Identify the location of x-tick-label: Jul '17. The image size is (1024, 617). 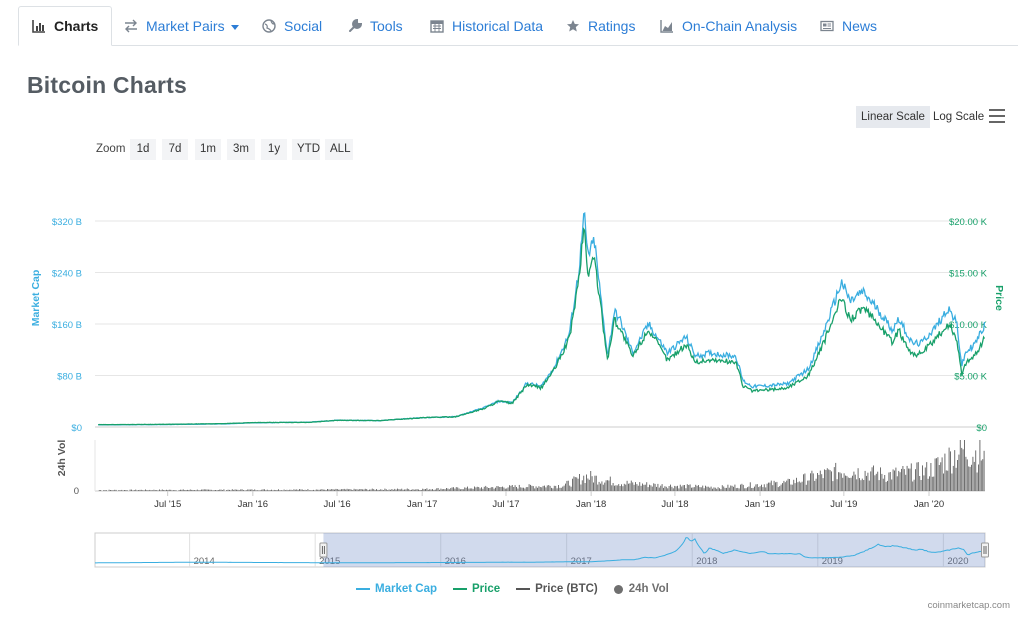
(505, 504).